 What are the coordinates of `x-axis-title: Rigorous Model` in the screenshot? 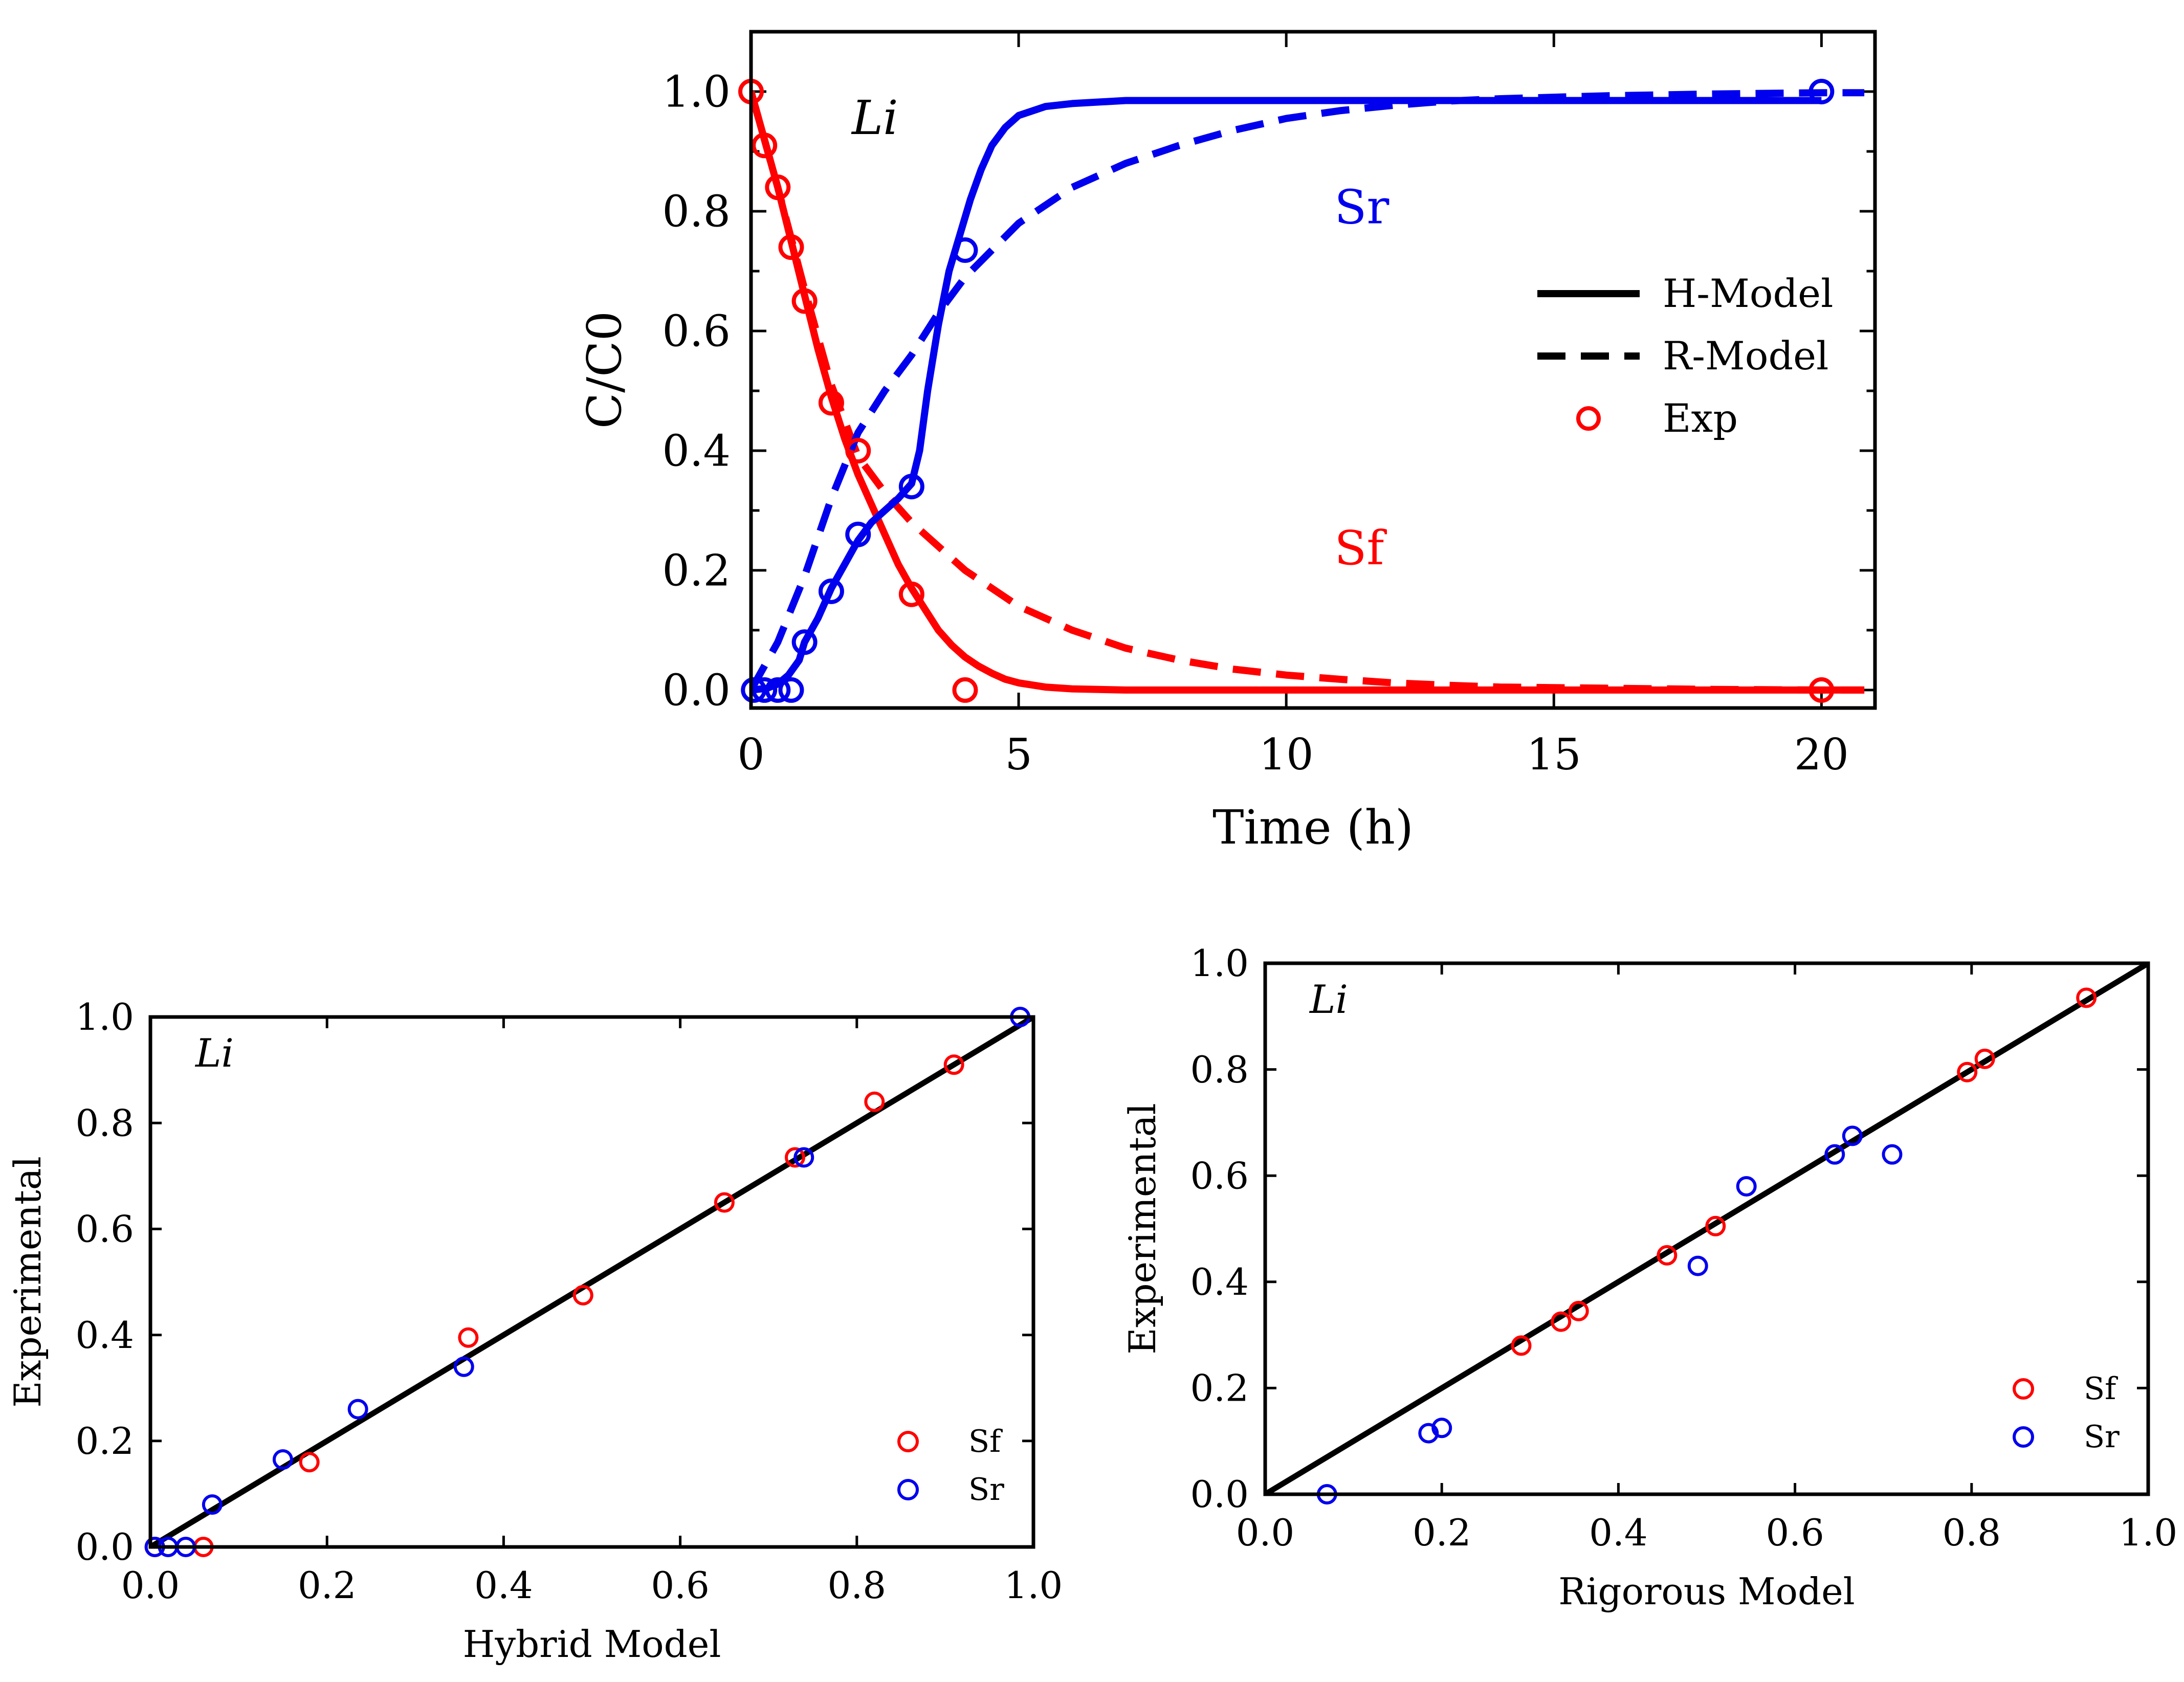 It's located at (1706, 1591).